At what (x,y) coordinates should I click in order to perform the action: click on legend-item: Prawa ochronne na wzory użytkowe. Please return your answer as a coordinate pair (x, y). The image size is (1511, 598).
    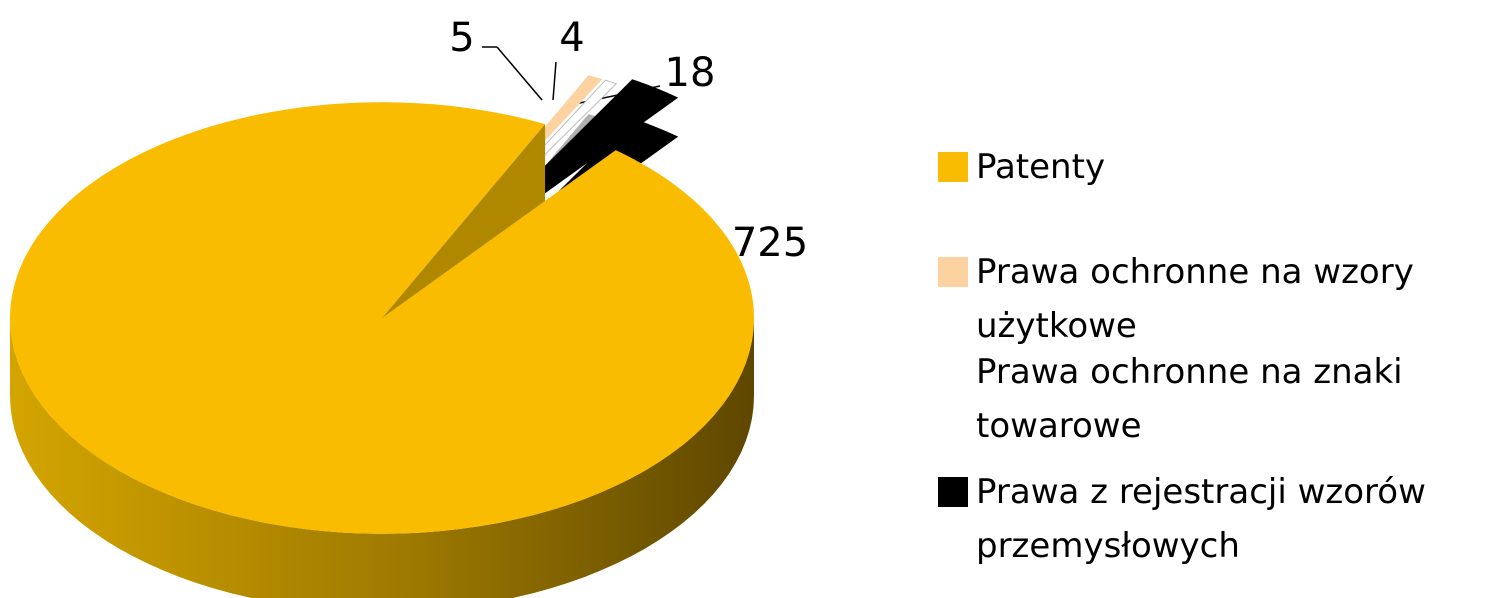
    Looking at the image, I should click on (1212, 299).